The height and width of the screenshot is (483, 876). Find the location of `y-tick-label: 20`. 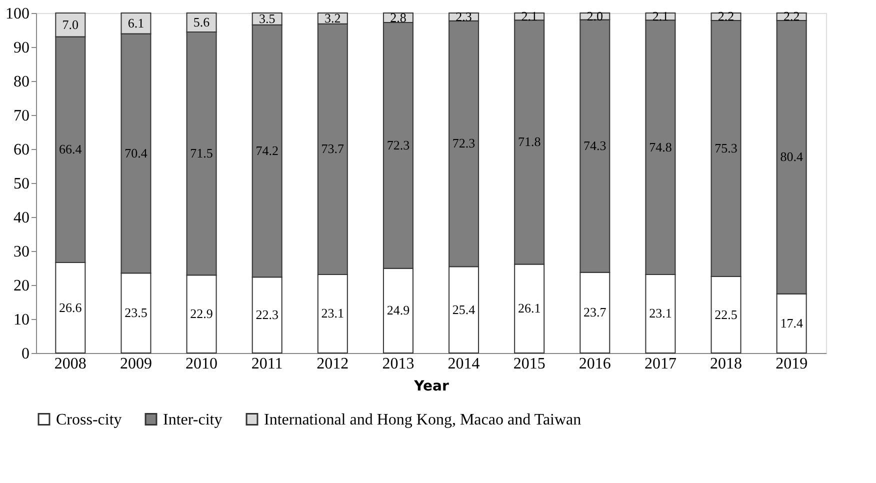

y-tick-label: 20 is located at coordinates (22, 286).